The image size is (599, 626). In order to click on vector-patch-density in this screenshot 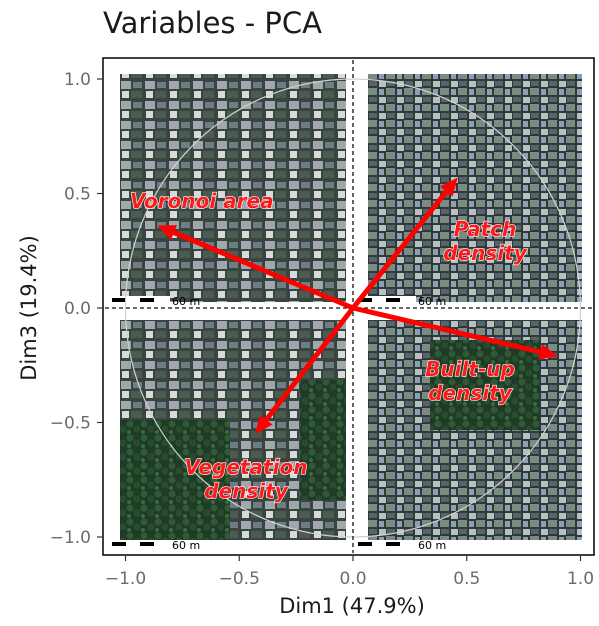, I will do `click(404, 244)`.